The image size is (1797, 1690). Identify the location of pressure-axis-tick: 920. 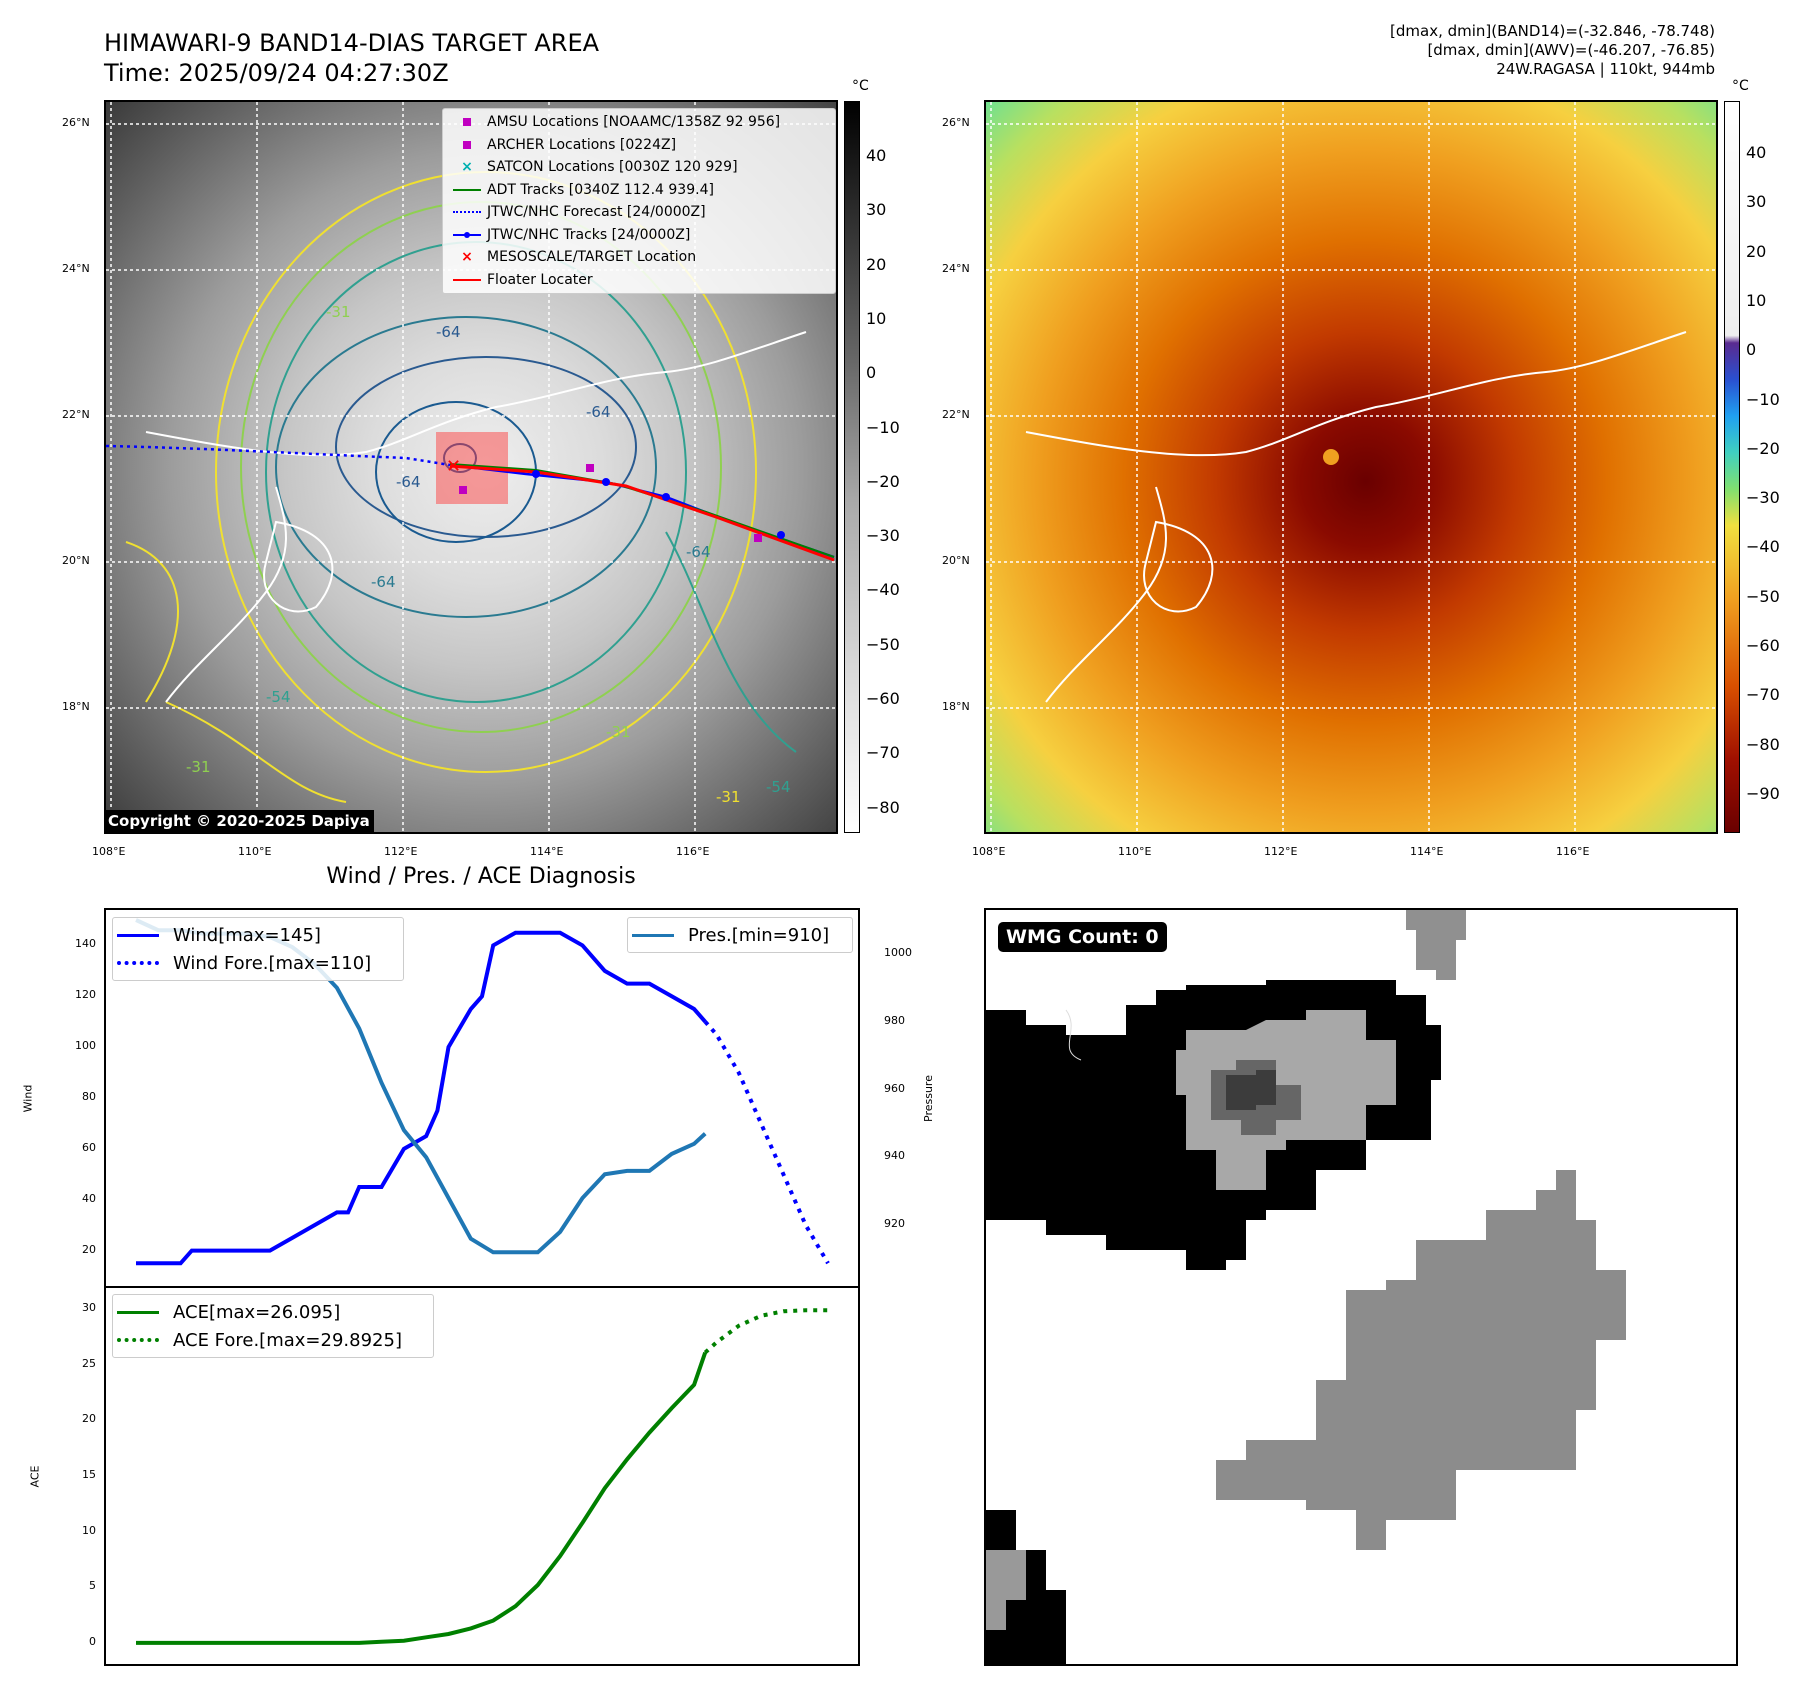
(894, 1224).